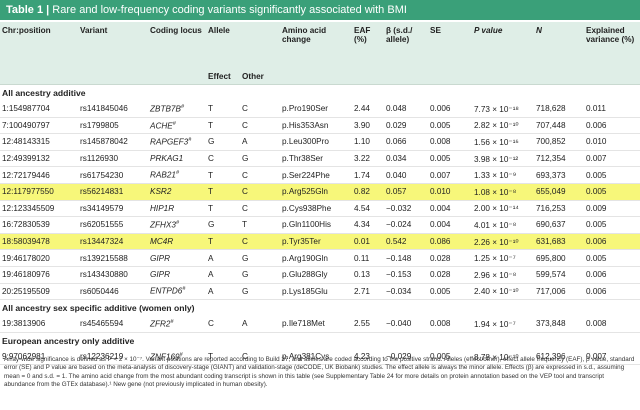 The height and width of the screenshot is (410, 640). What do you see at coordinates (316, 292) in the screenshot?
I see `cell-amino-acid: p.Lys185Glu` at bounding box center [316, 292].